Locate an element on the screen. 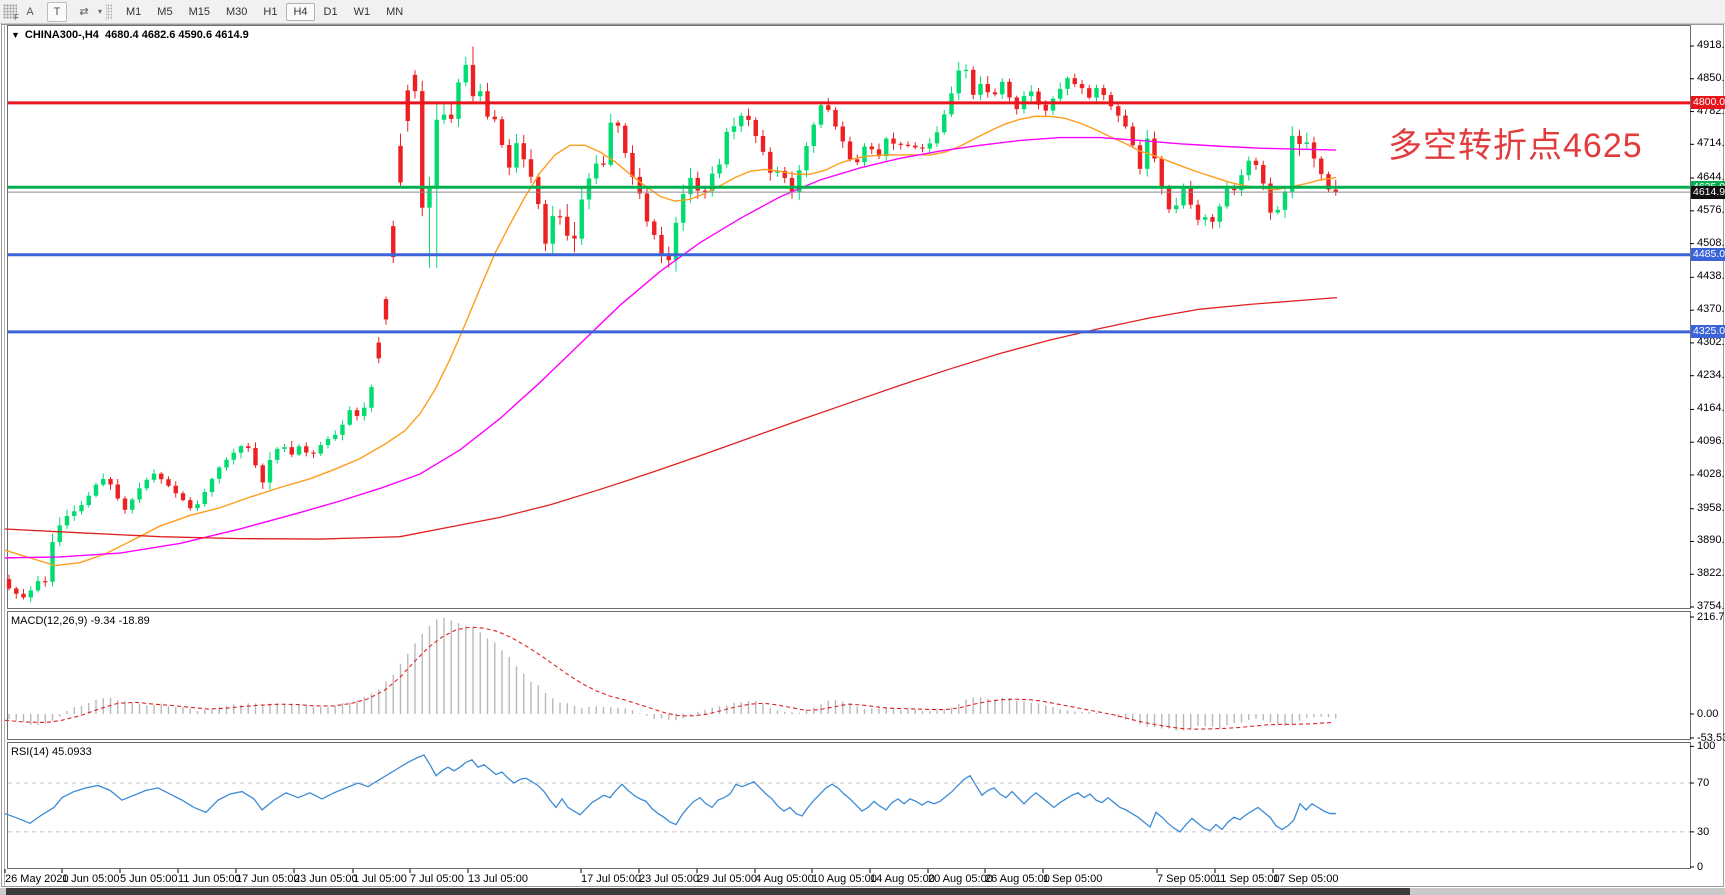 Image resolution: width=1725 pixels, height=895 pixels. price-tick-label: 4438.0 is located at coordinates (1711, 276).